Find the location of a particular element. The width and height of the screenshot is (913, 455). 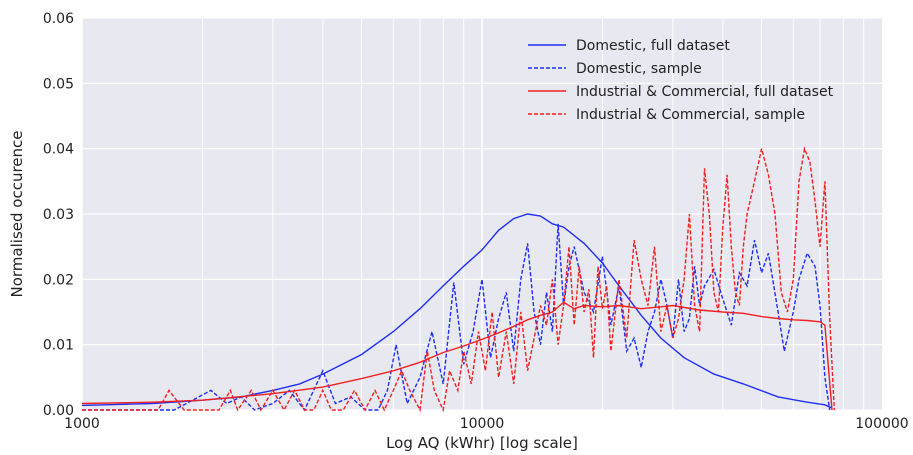

y-axis-label: Normalised occurence is located at coordinates (17, 214).